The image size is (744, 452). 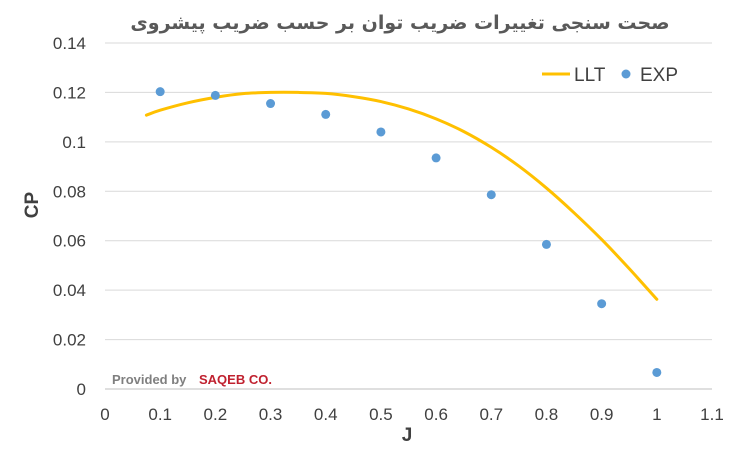 What do you see at coordinates (74, 142) in the screenshot?
I see `y-tick-label: 0.1` at bounding box center [74, 142].